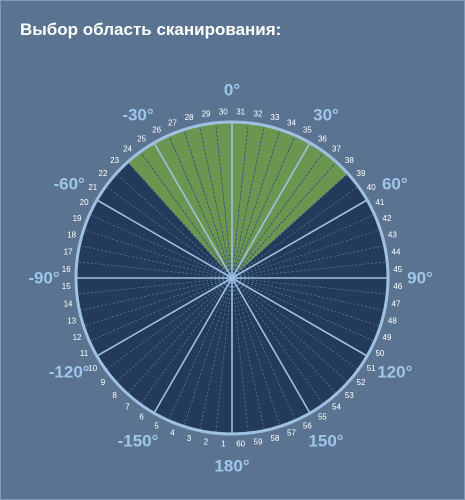 The width and height of the screenshot is (465, 500). Describe the element at coordinates (307, 425) in the screenshot. I see `sector-number-label: 56` at that location.